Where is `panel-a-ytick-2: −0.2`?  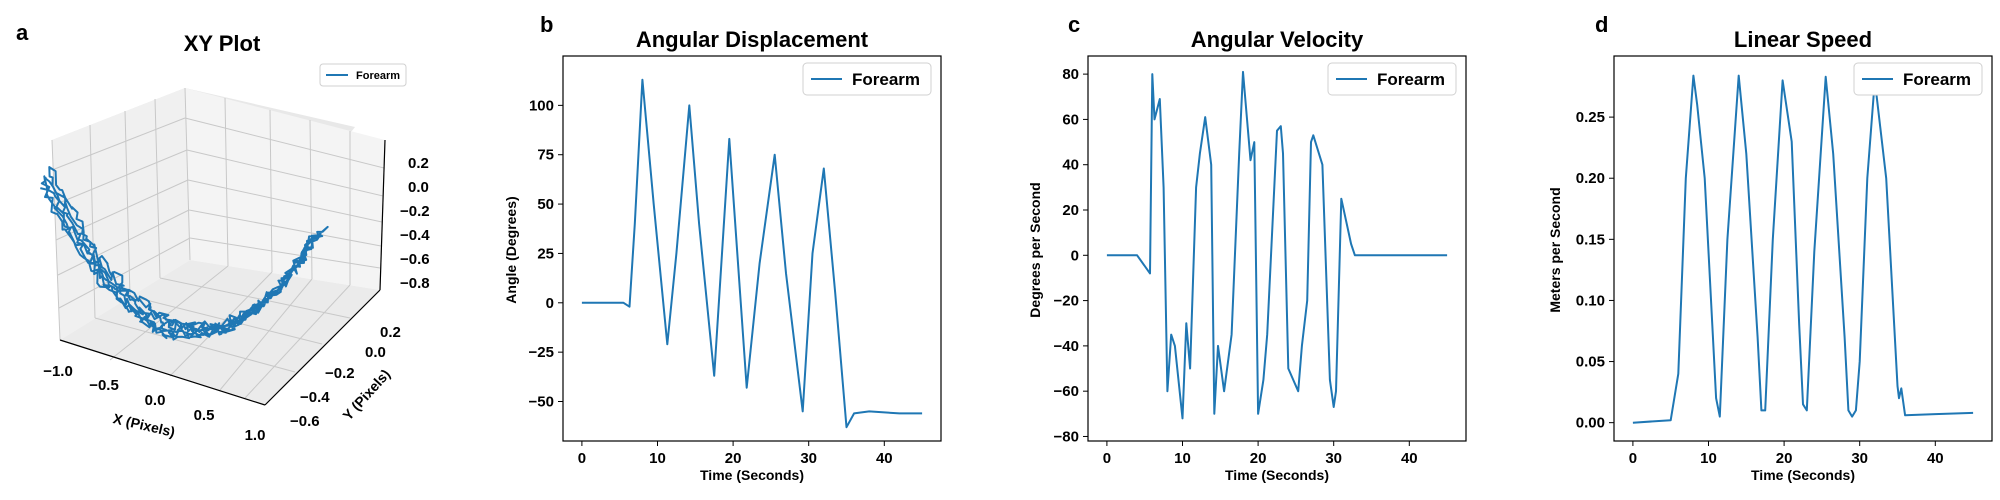 panel-a-ytick-2: −0.2 is located at coordinates (340, 373).